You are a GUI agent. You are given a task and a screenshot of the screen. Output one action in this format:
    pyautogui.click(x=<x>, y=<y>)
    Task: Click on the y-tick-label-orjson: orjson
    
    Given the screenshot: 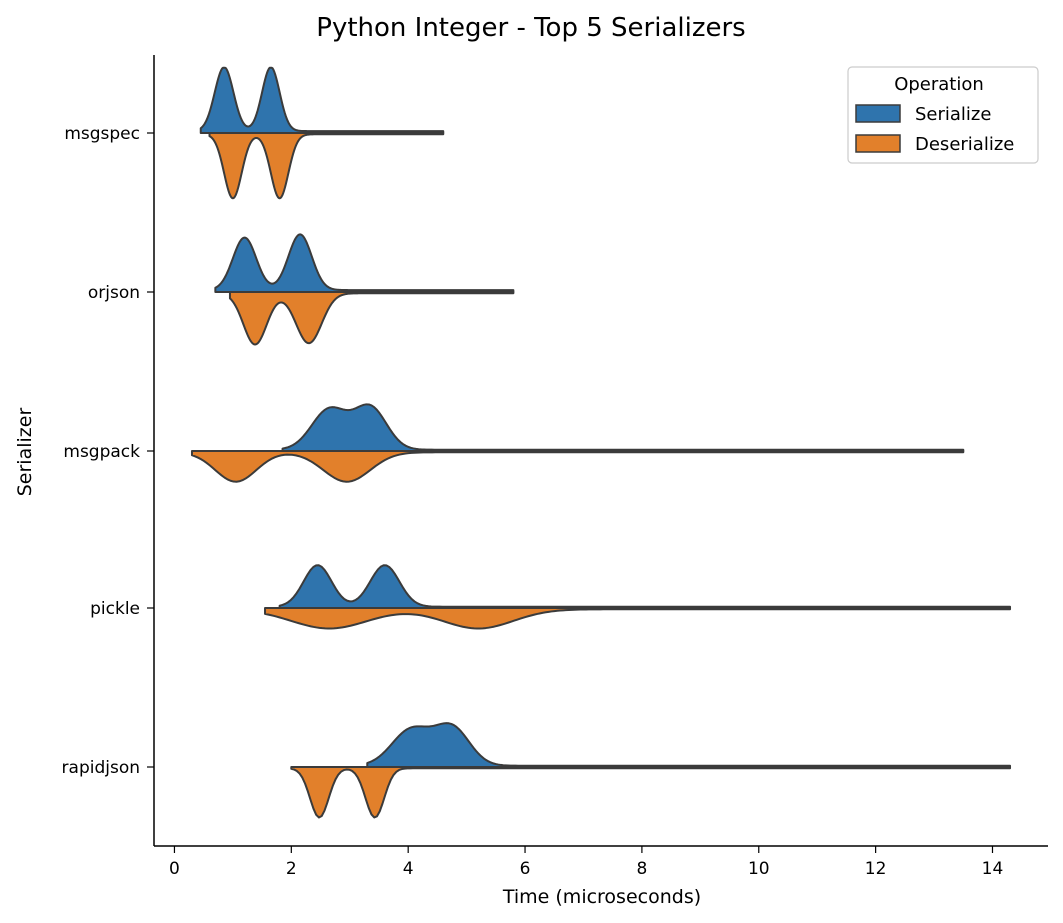 What is the action you would take?
    pyautogui.click(x=114, y=293)
    